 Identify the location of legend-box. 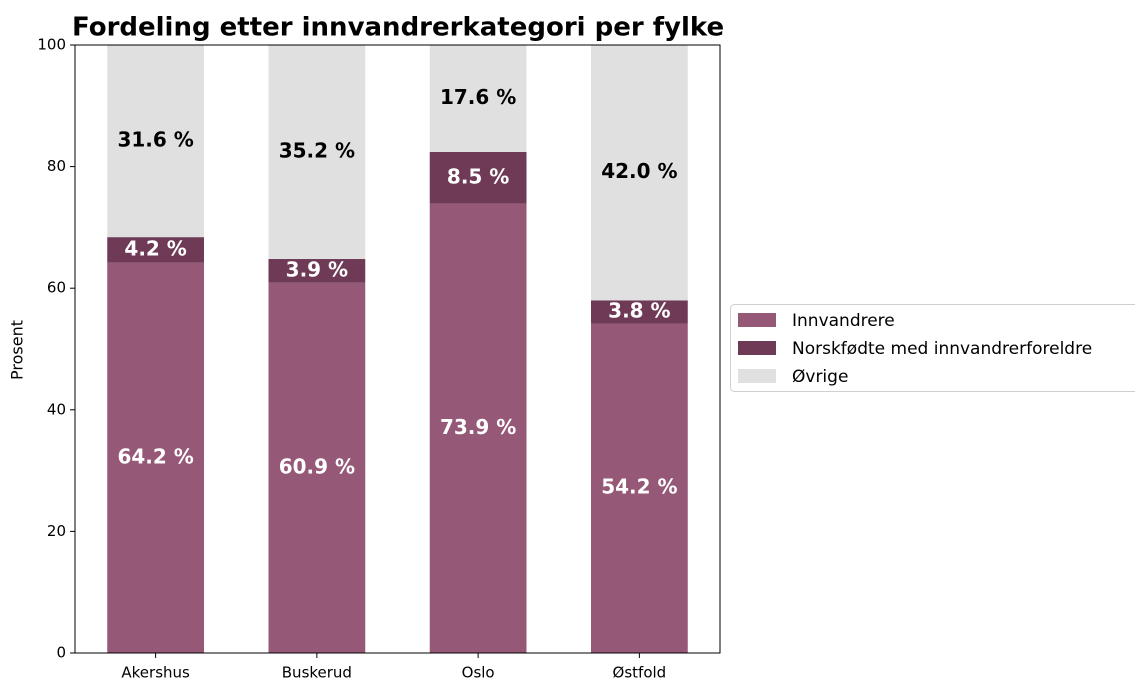
(932, 348).